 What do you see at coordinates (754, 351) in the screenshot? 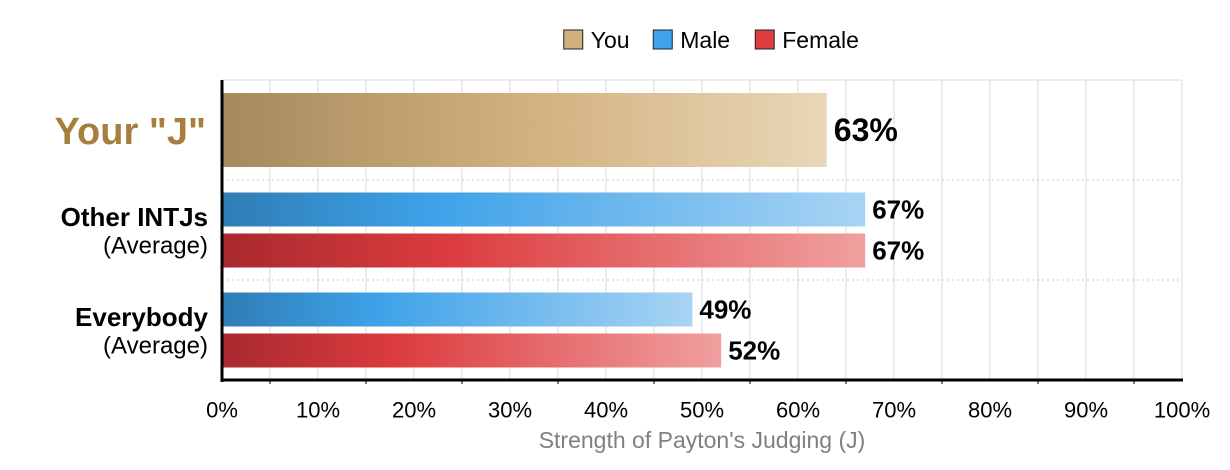
I see `data-label: 52%` at bounding box center [754, 351].